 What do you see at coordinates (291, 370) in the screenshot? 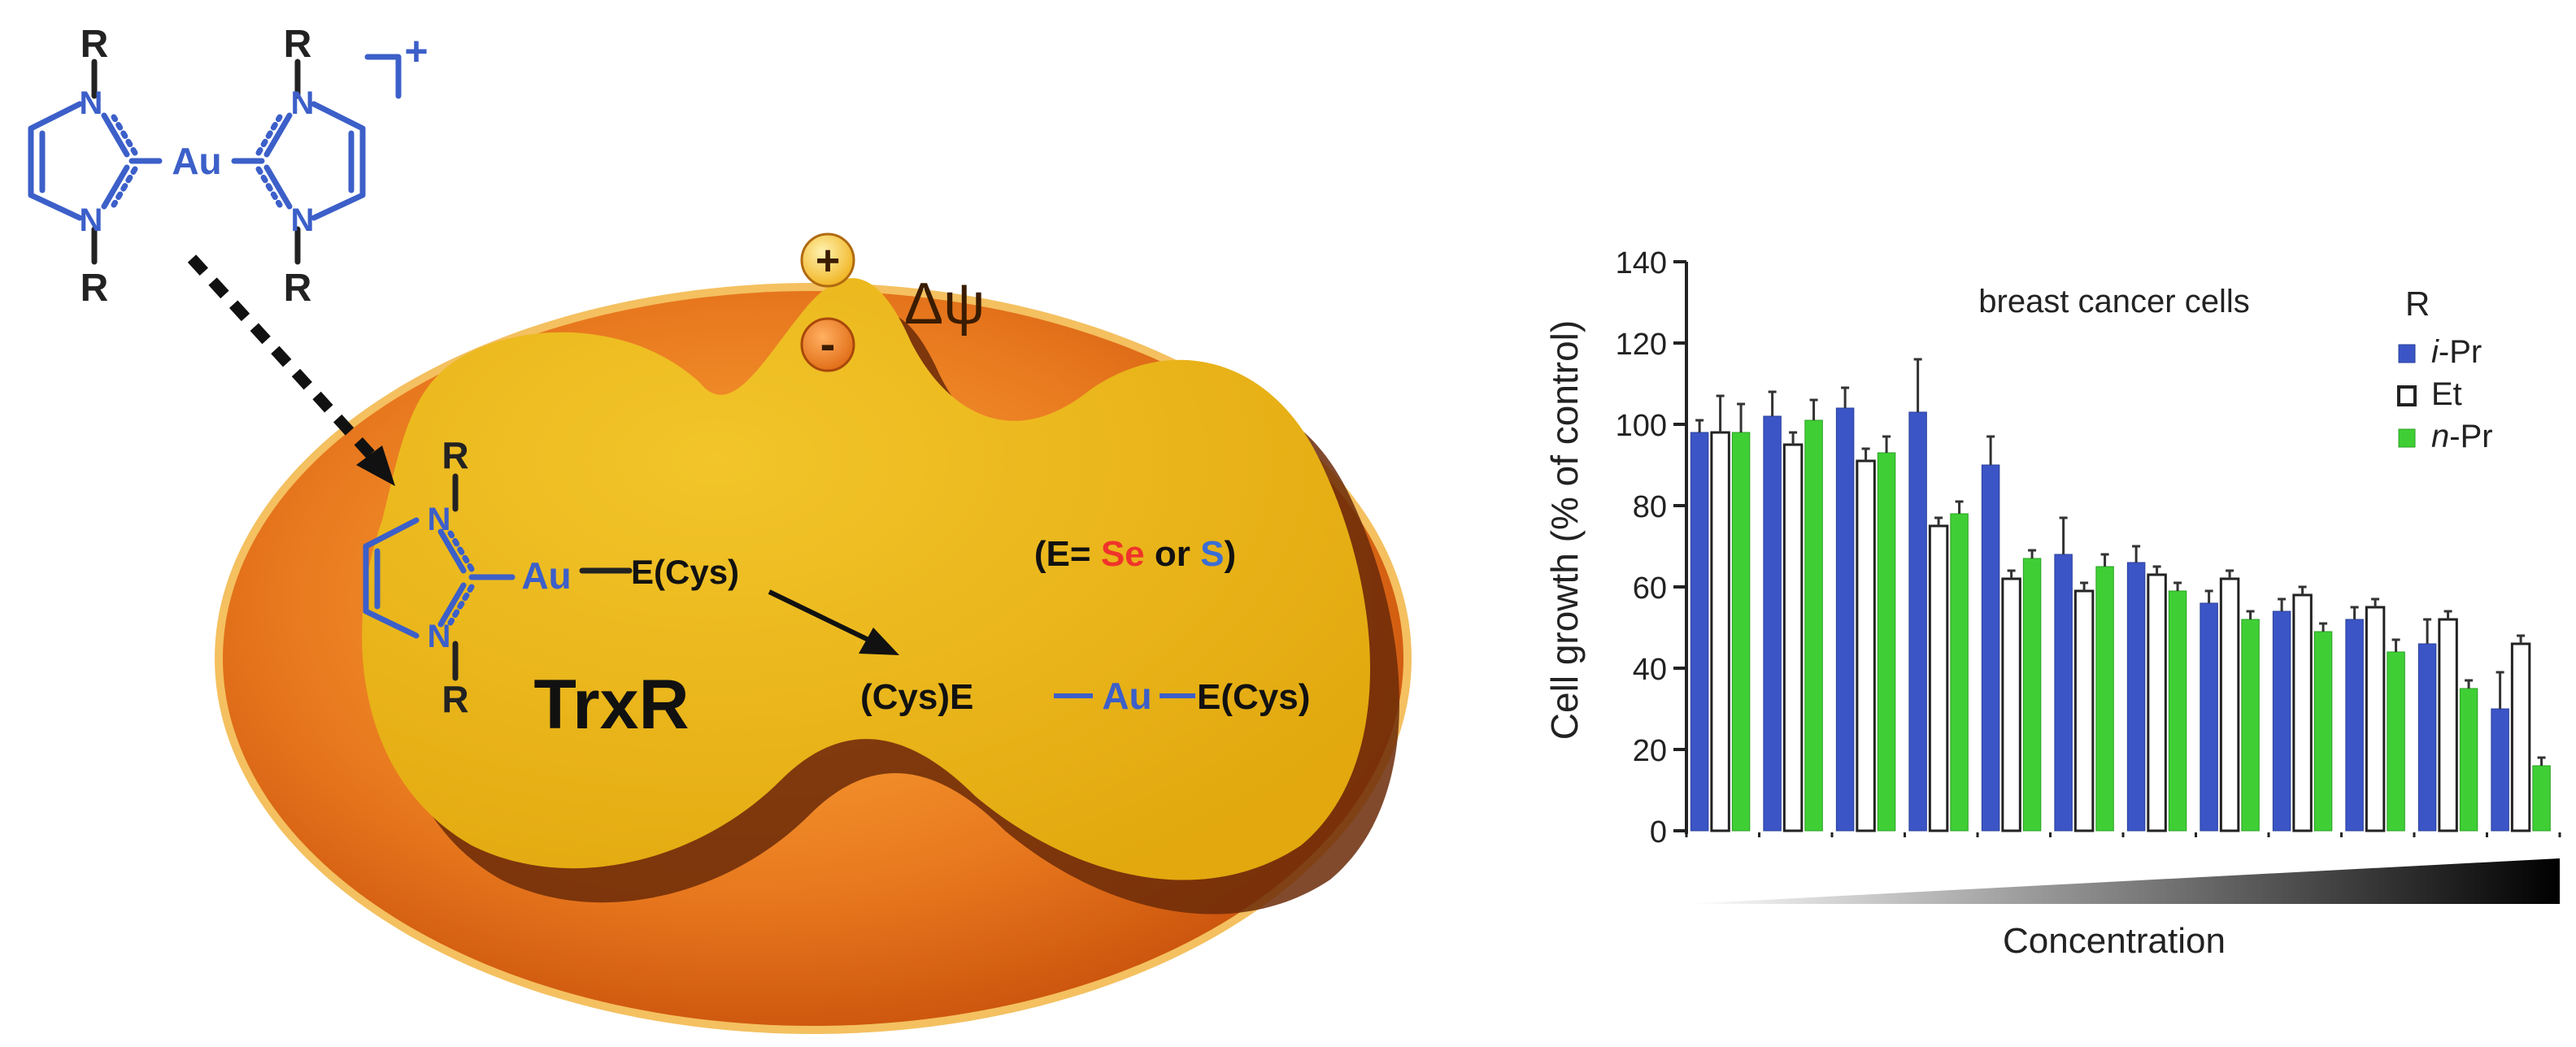
I see `uptake-arrow` at bounding box center [291, 370].